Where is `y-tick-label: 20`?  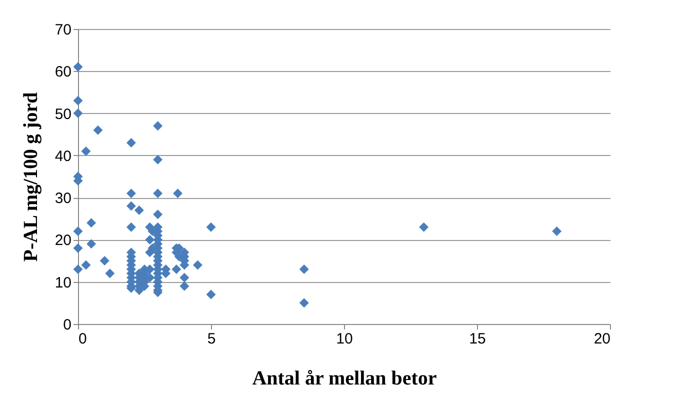
y-tick-label: 20 is located at coordinates (63, 241).